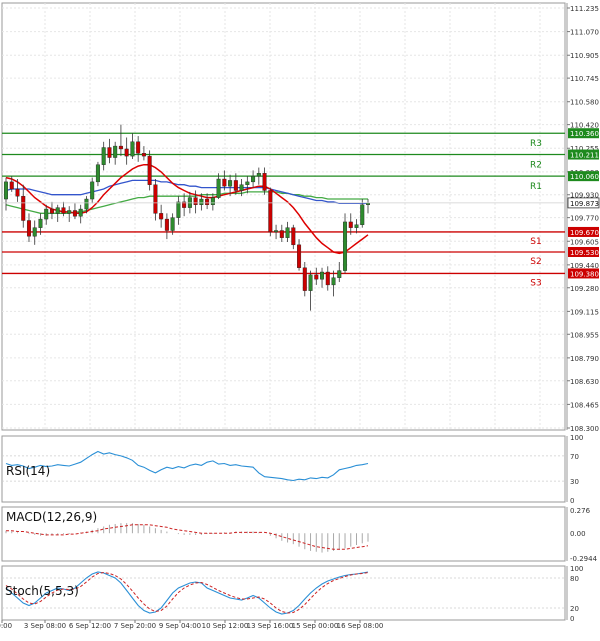  Describe the element at coordinates (584, 382) in the screenshot. I see `y-tick-label: 108.630` at that location.